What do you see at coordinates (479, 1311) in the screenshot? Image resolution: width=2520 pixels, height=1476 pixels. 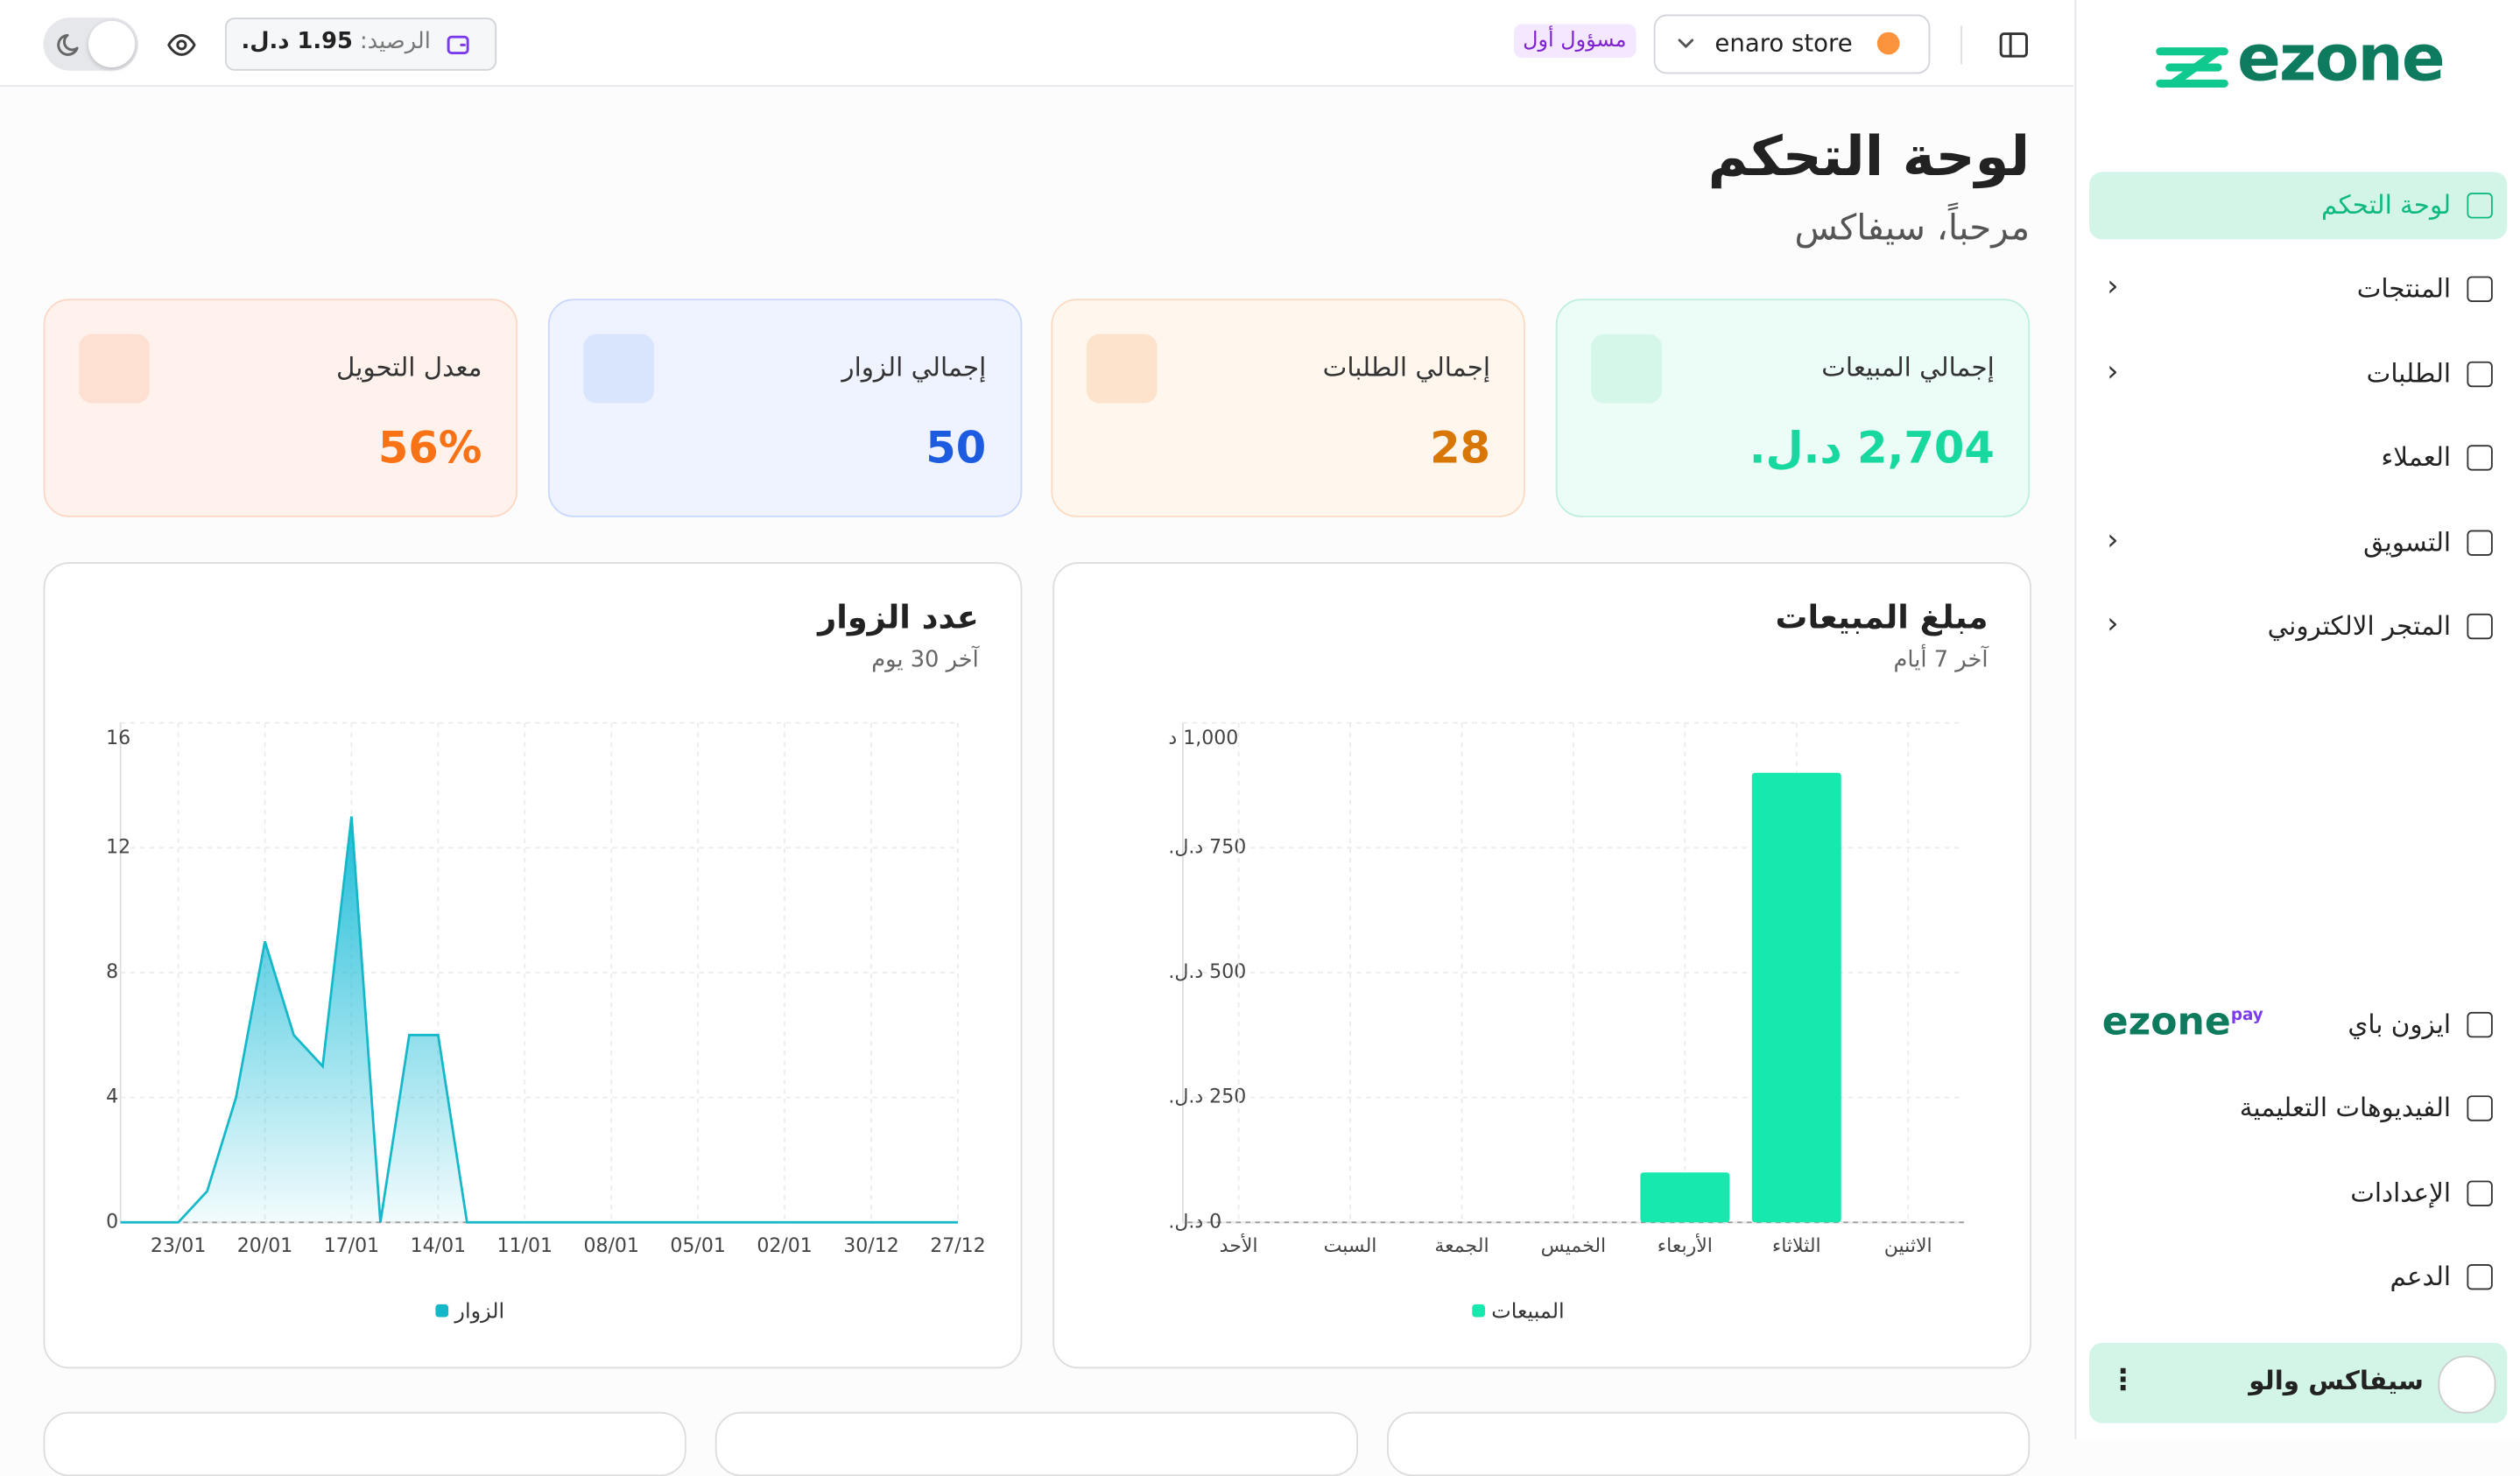 I see `legend-label: الزوار` at bounding box center [479, 1311].